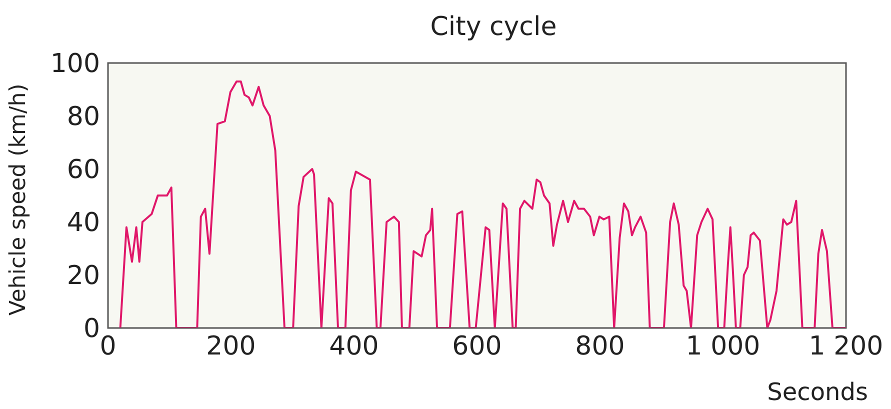 The width and height of the screenshot is (891, 409). Describe the element at coordinates (83, 276) in the screenshot. I see `y-tick-label: 20` at that location.